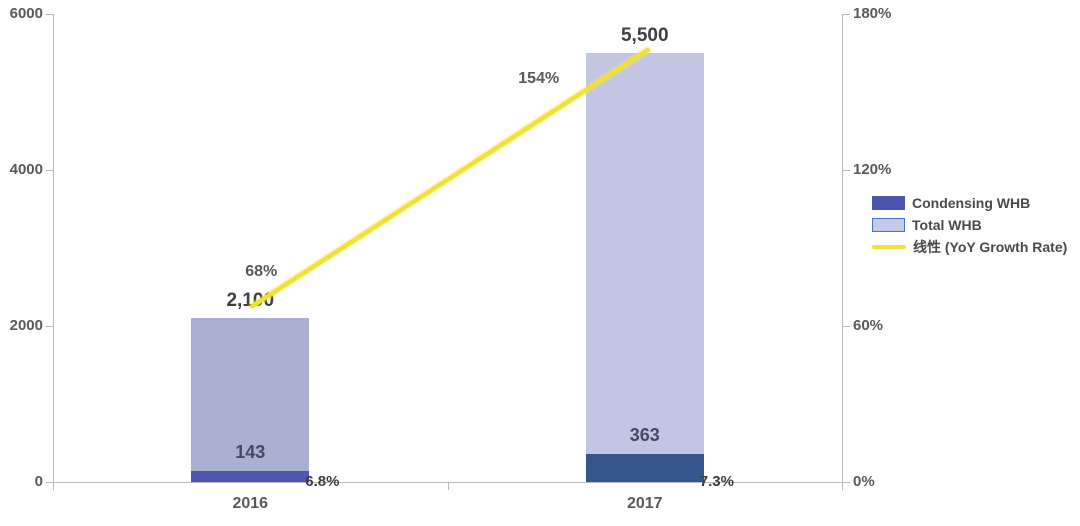 This screenshot has height=526, width=1080. I want to click on yoy-label-2016: 68%, so click(261, 272).